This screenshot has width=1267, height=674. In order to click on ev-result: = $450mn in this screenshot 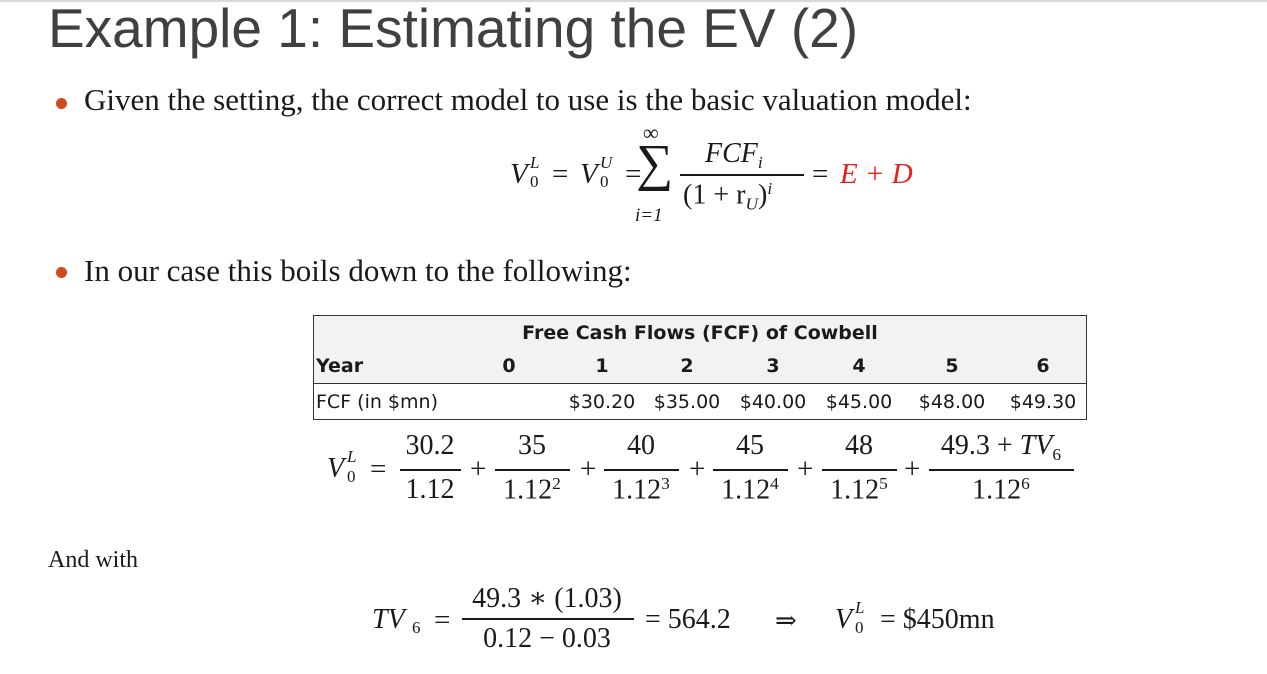, I will do `click(937, 619)`.